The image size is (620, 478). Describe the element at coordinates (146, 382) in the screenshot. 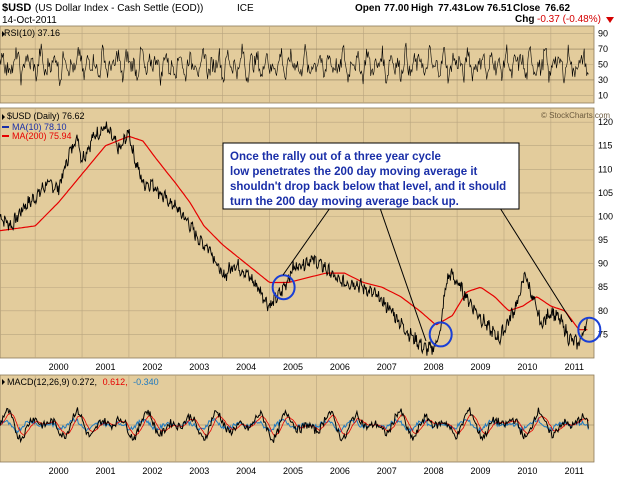

I see `macd-legend-hist: -0.340` at that location.